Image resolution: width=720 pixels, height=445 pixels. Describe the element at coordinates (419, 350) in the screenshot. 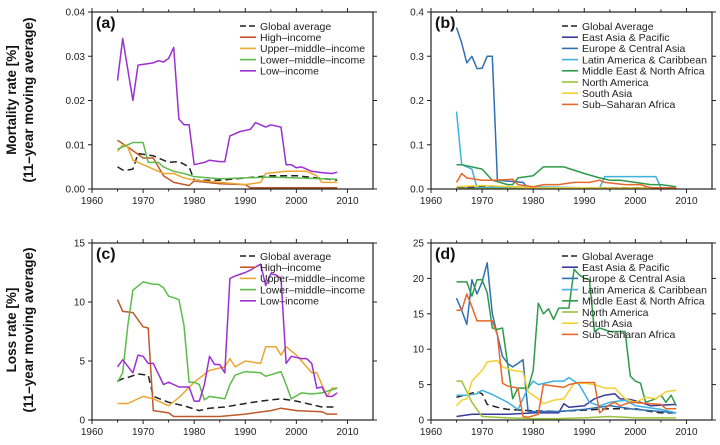

I see `y-tick-label: 10` at that location.